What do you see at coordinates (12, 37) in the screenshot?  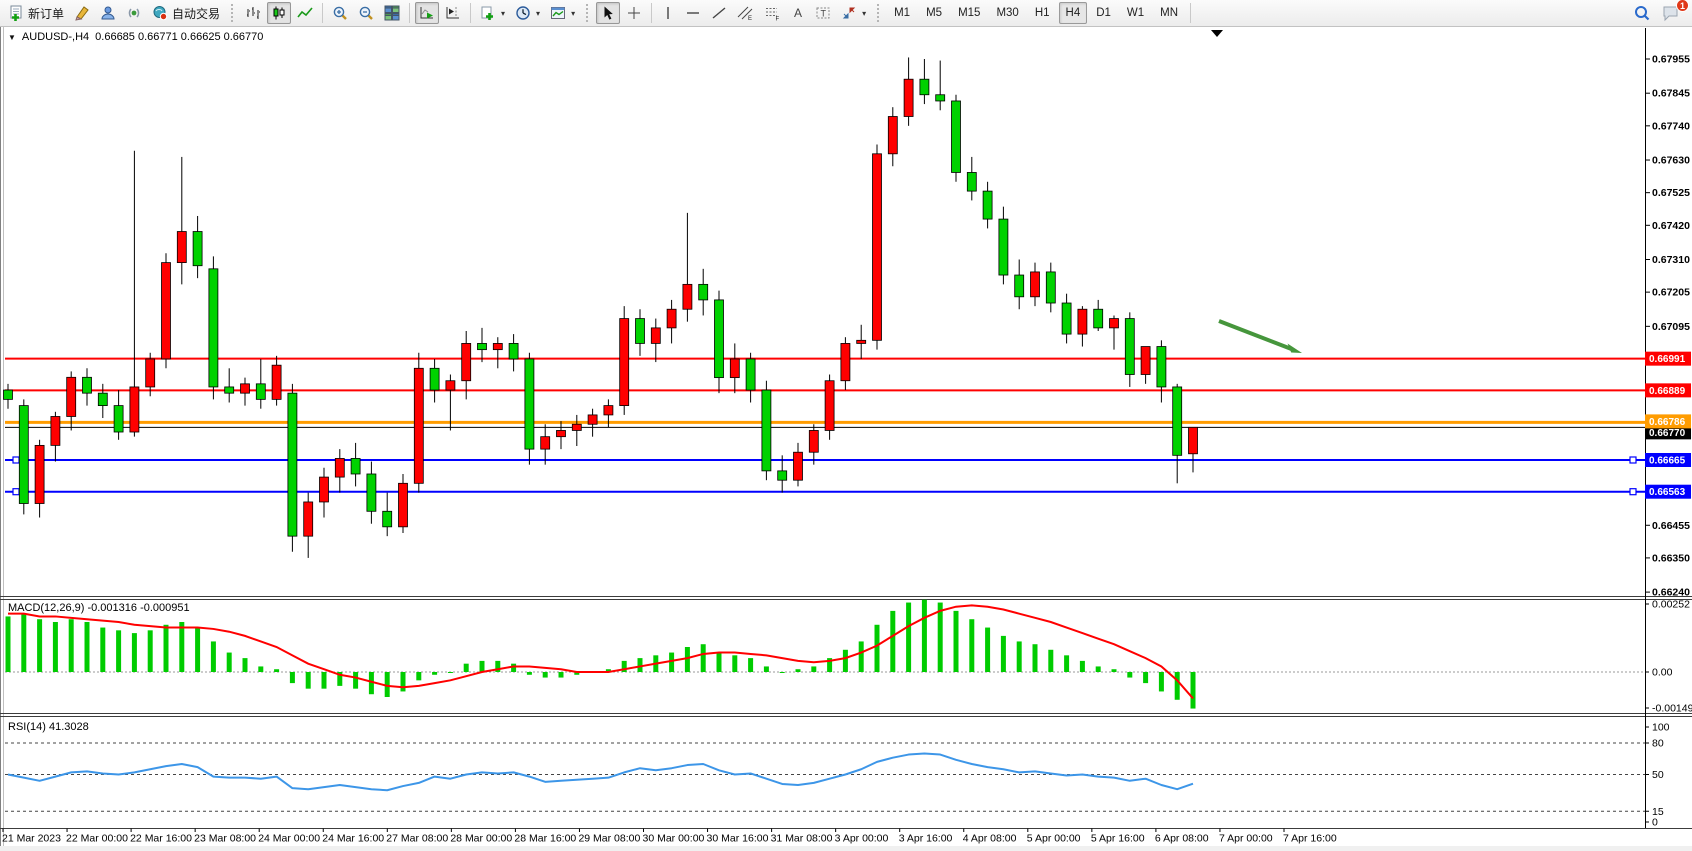 I see `chart-title-dropdown-icon: ▼` at bounding box center [12, 37].